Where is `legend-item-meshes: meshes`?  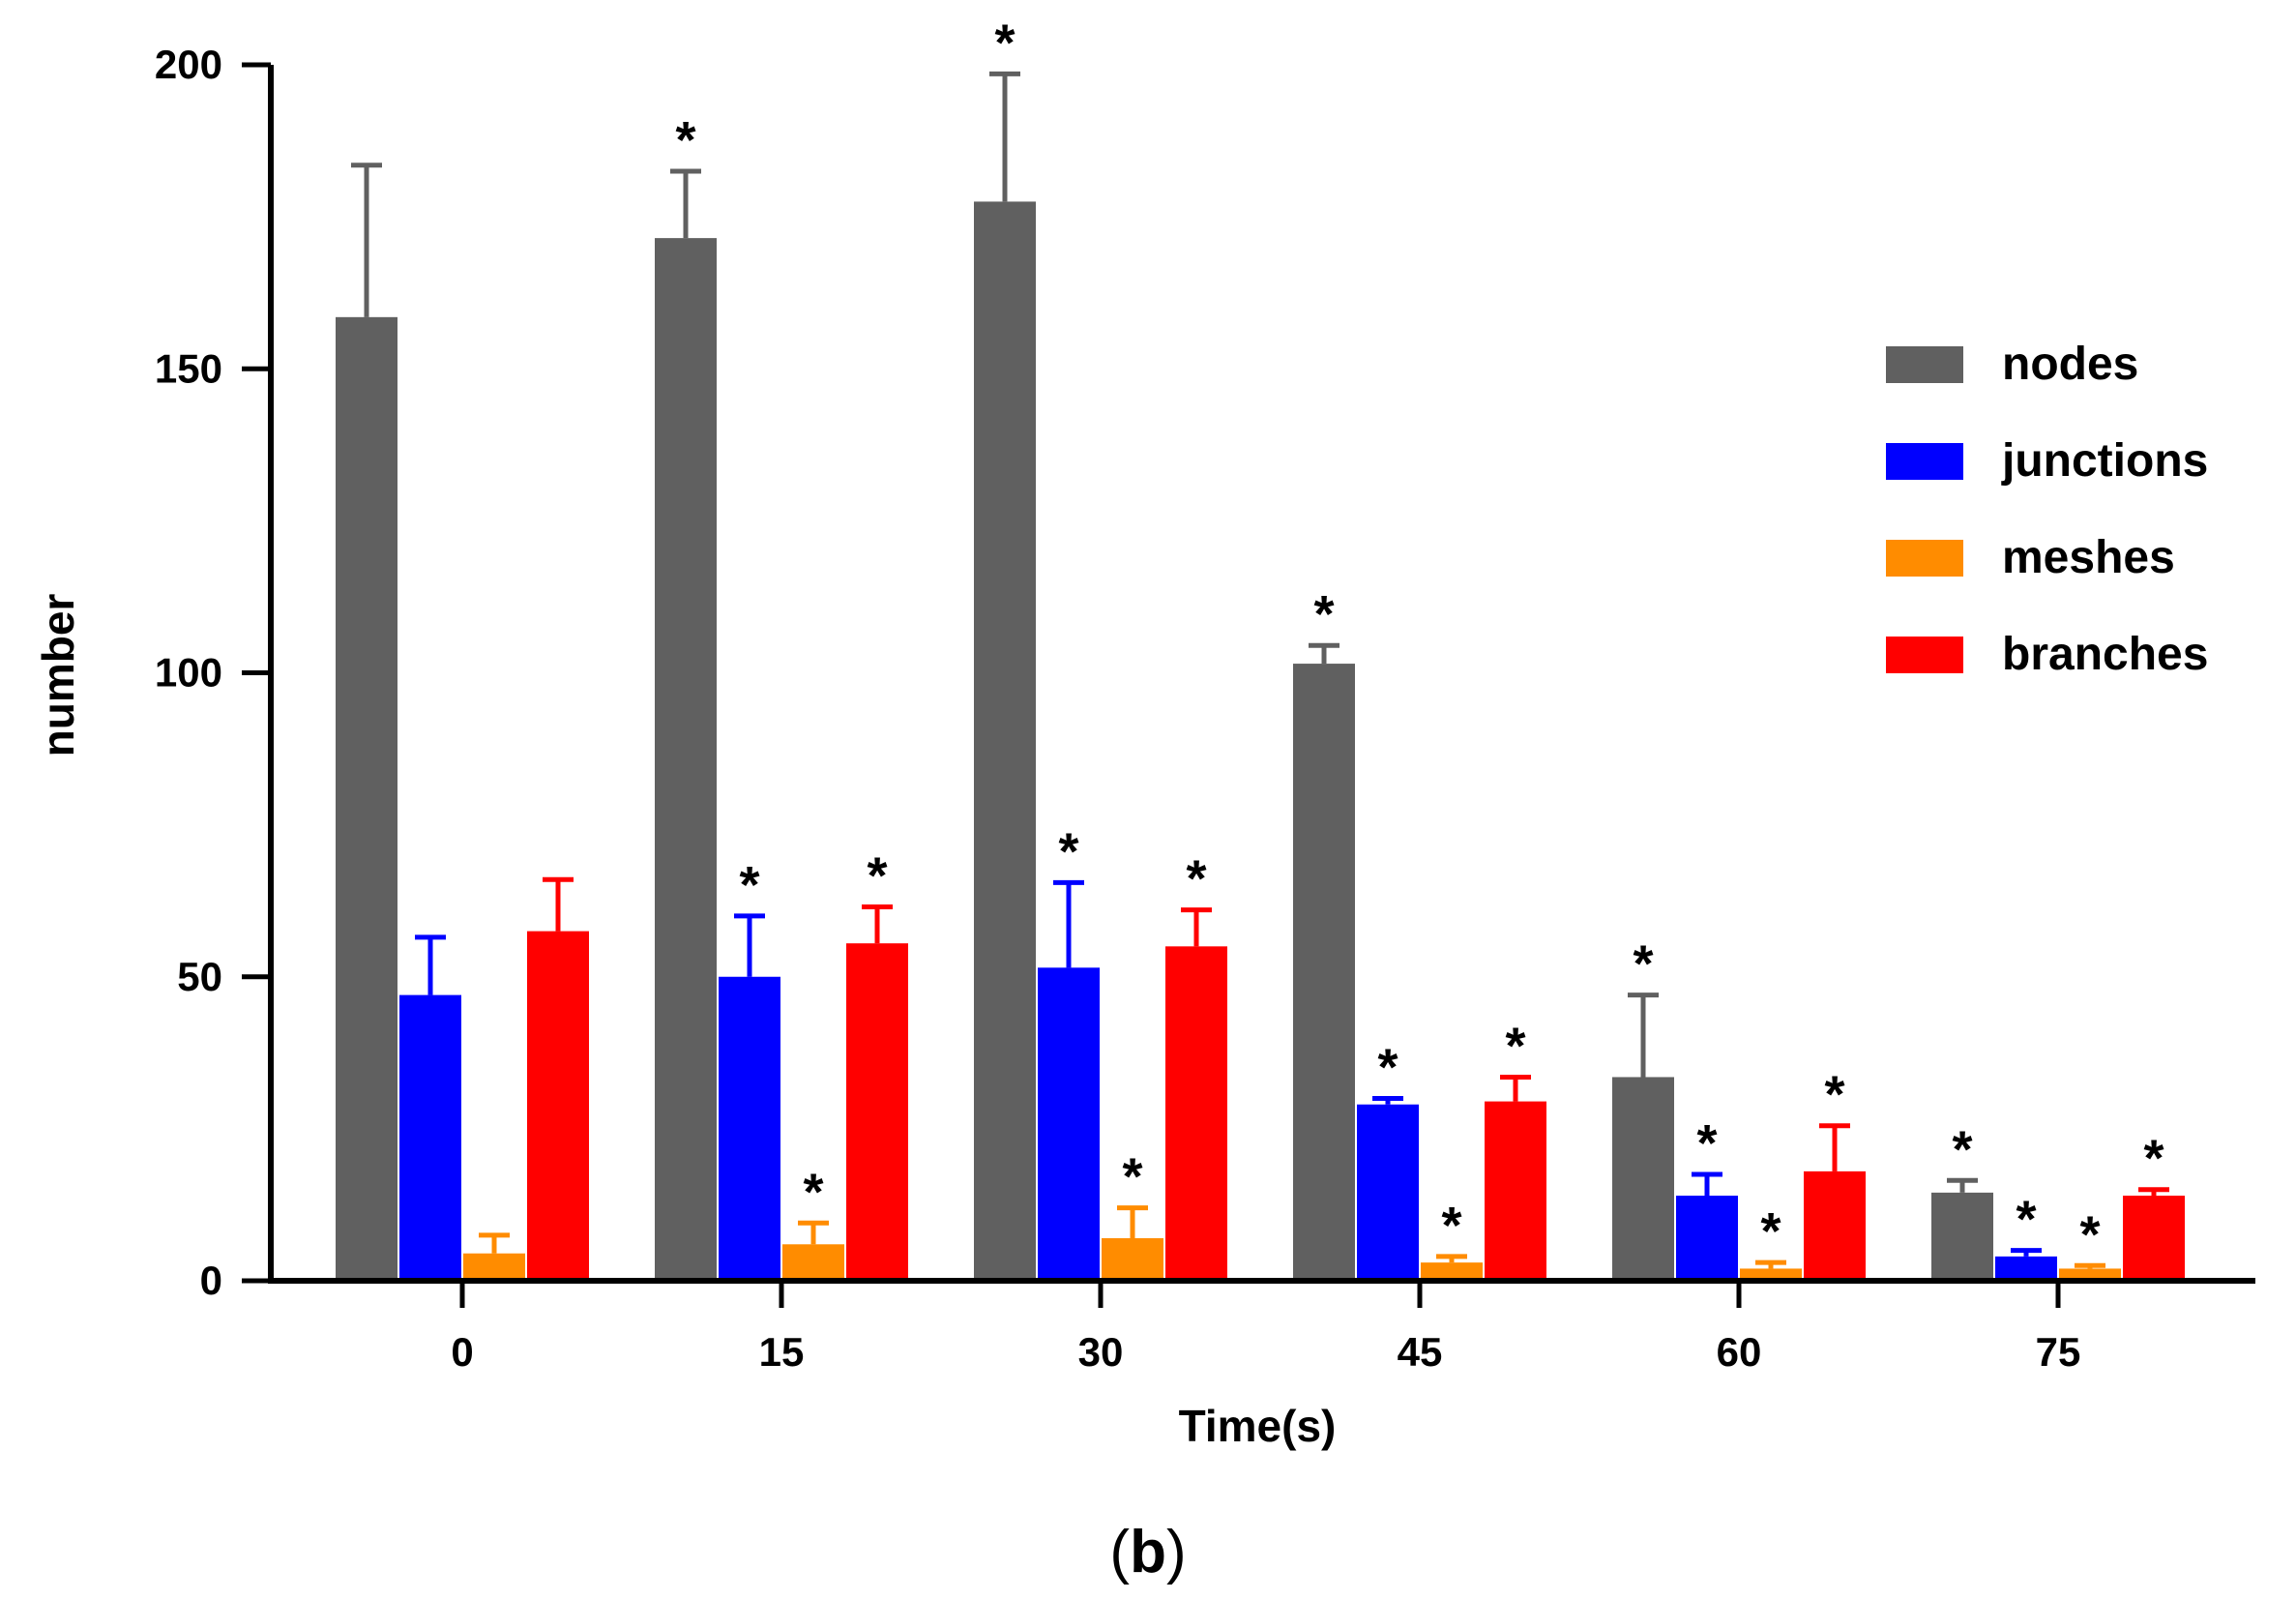
legend-item-meshes: meshes is located at coordinates (2031, 557).